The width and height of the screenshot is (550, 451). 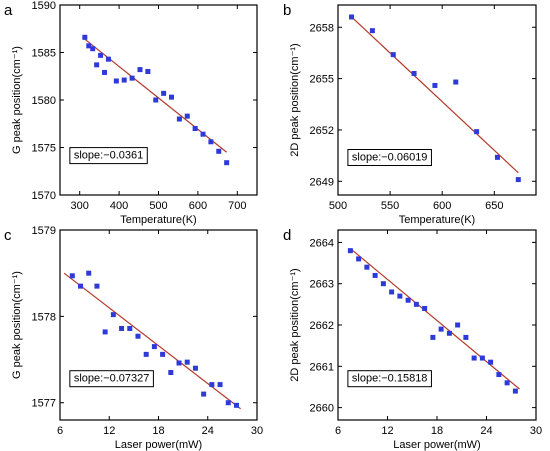 What do you see at coordinates (44, 196) in the screenshot?
I see `y-tick-label-a: 1570` at bounding box center [44, 196].